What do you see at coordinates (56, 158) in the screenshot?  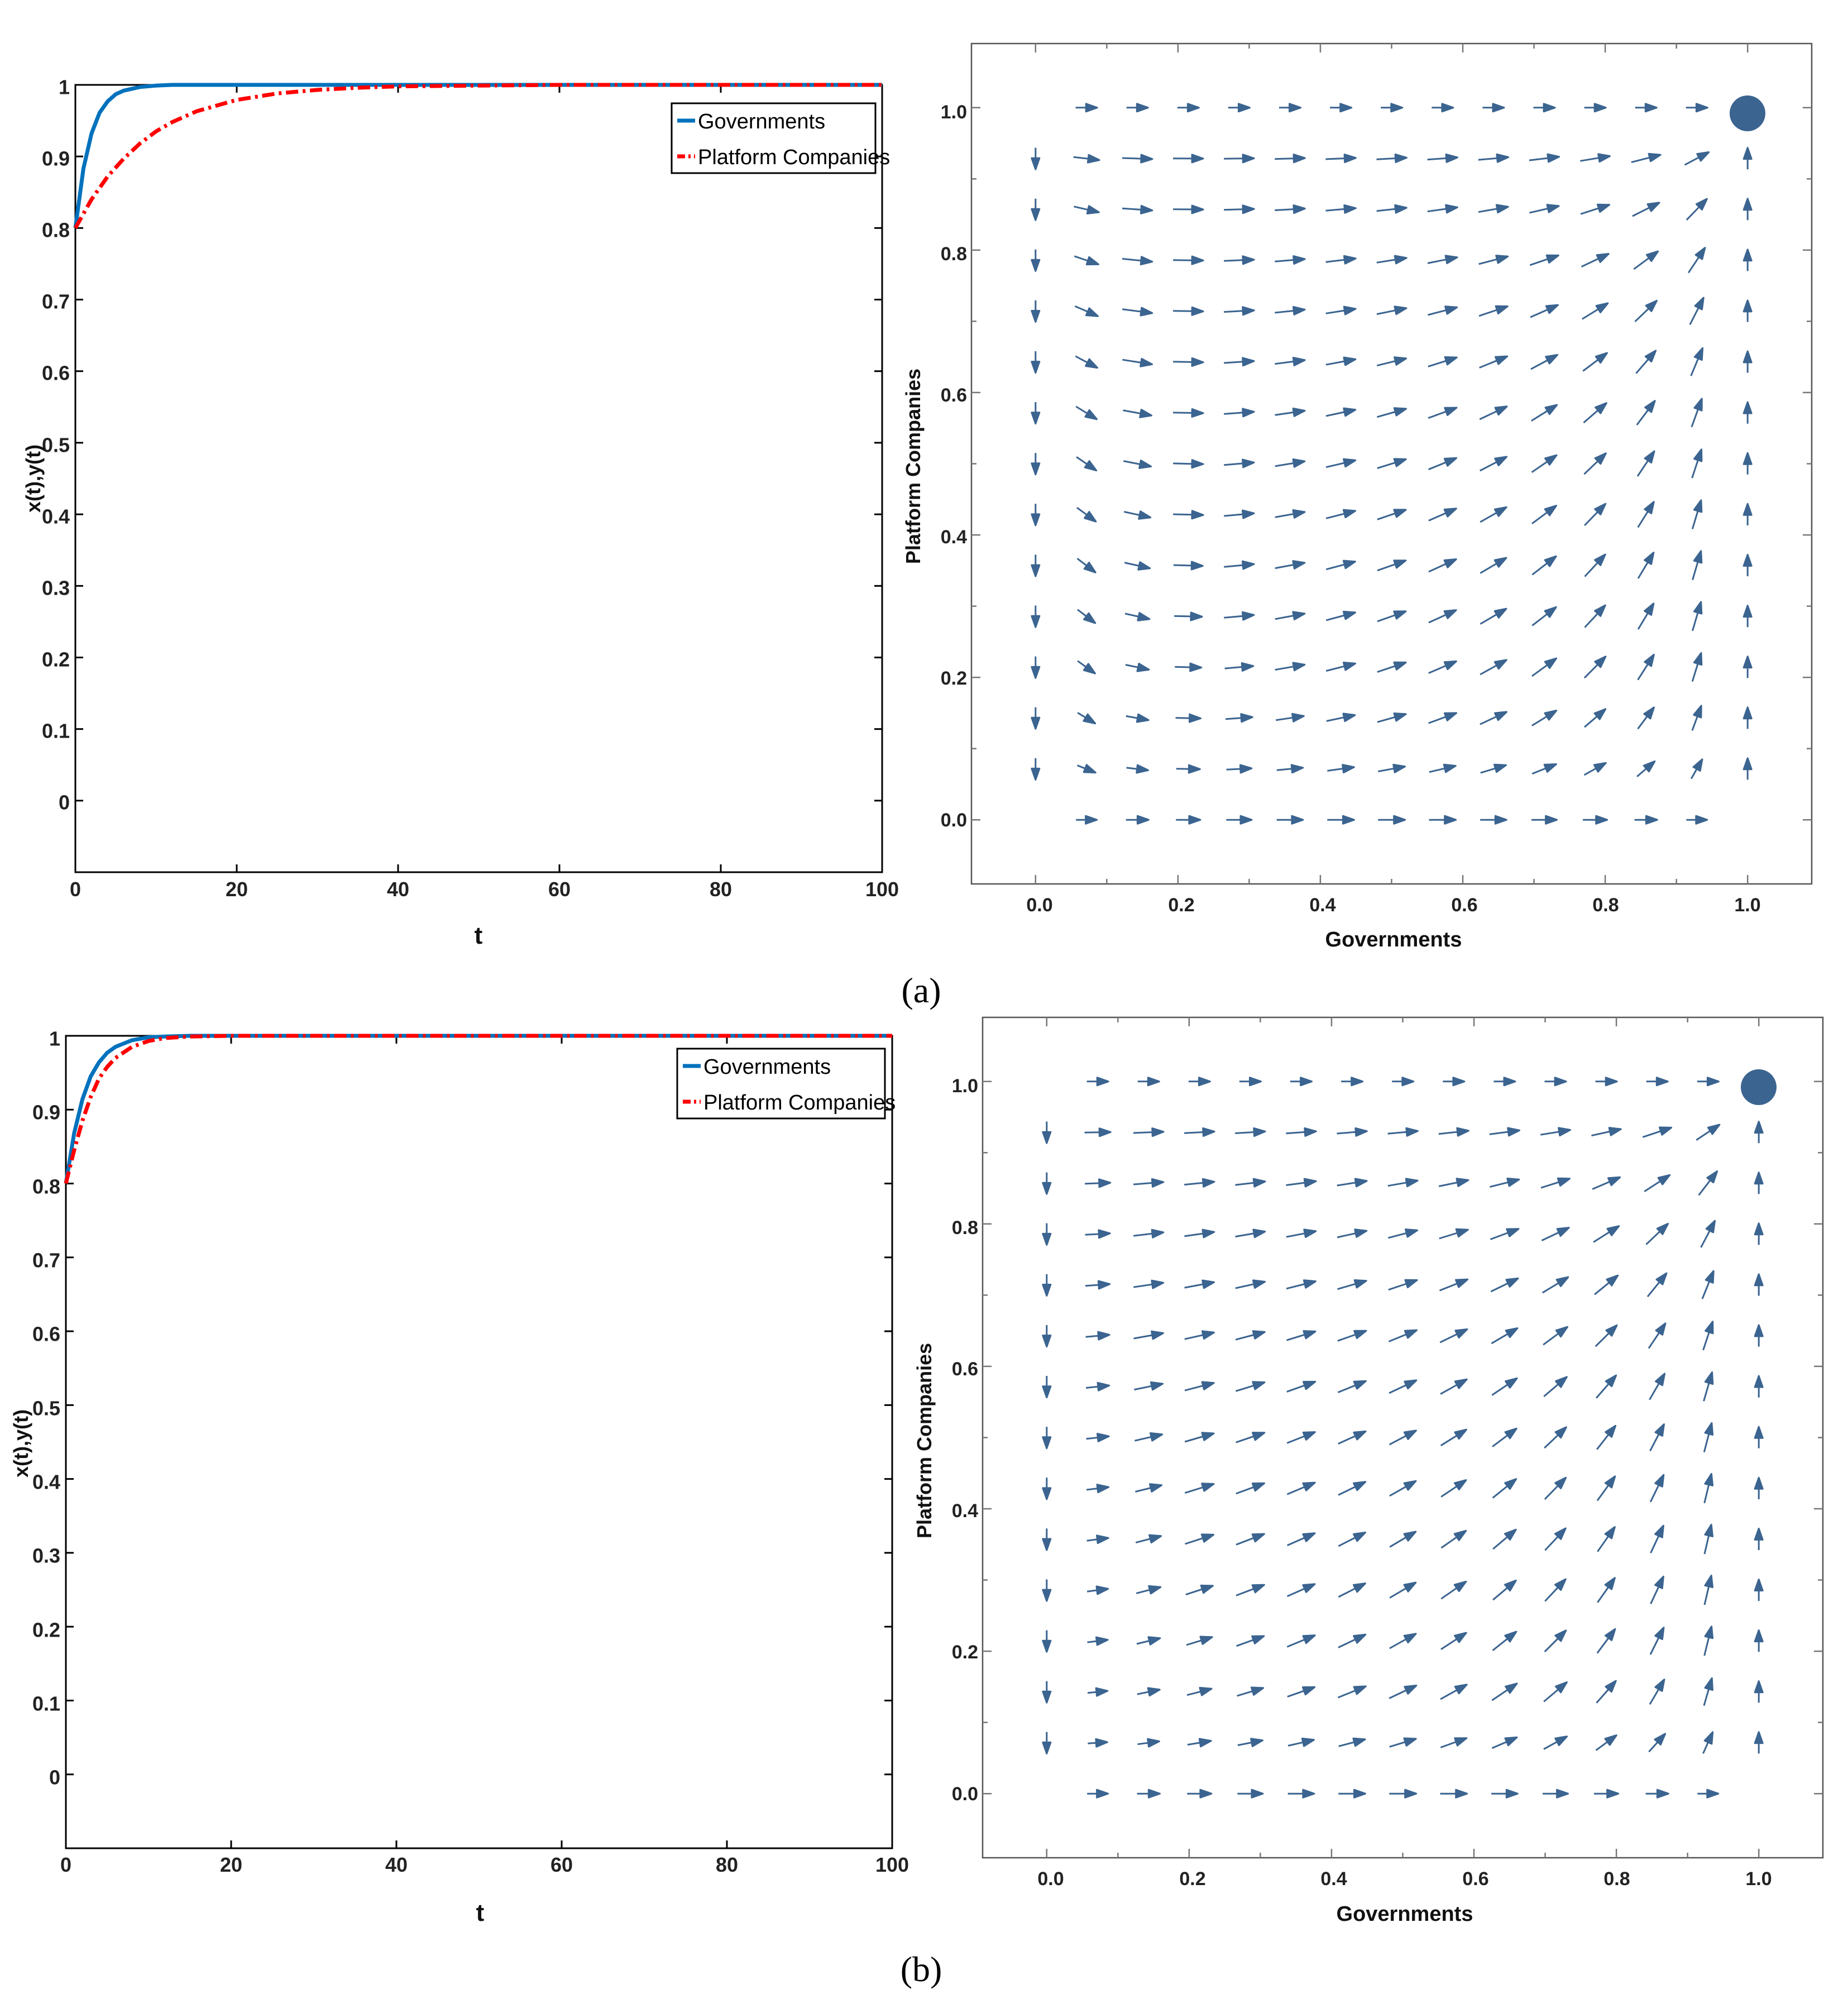 I see `y-tick-label: 0.9` at bounding box center [56, 158].